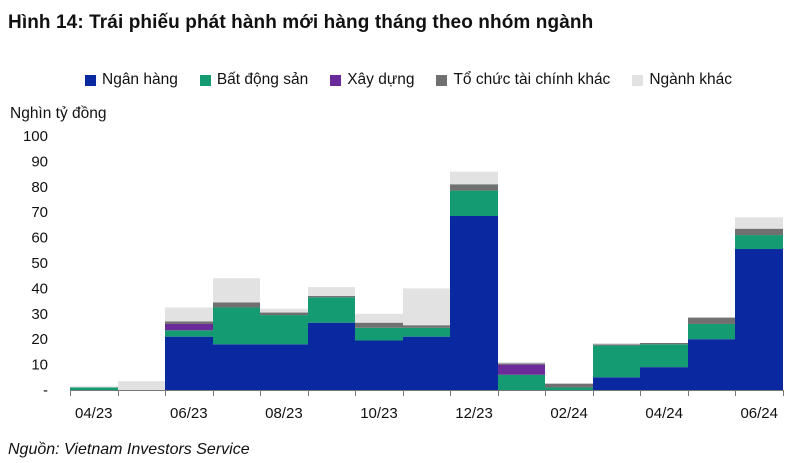 This screenshot has height=463, width=804. Describe the element at coordinates (569, 413) in the screenshot. I see `x-tick-label: 02/24` at that location.